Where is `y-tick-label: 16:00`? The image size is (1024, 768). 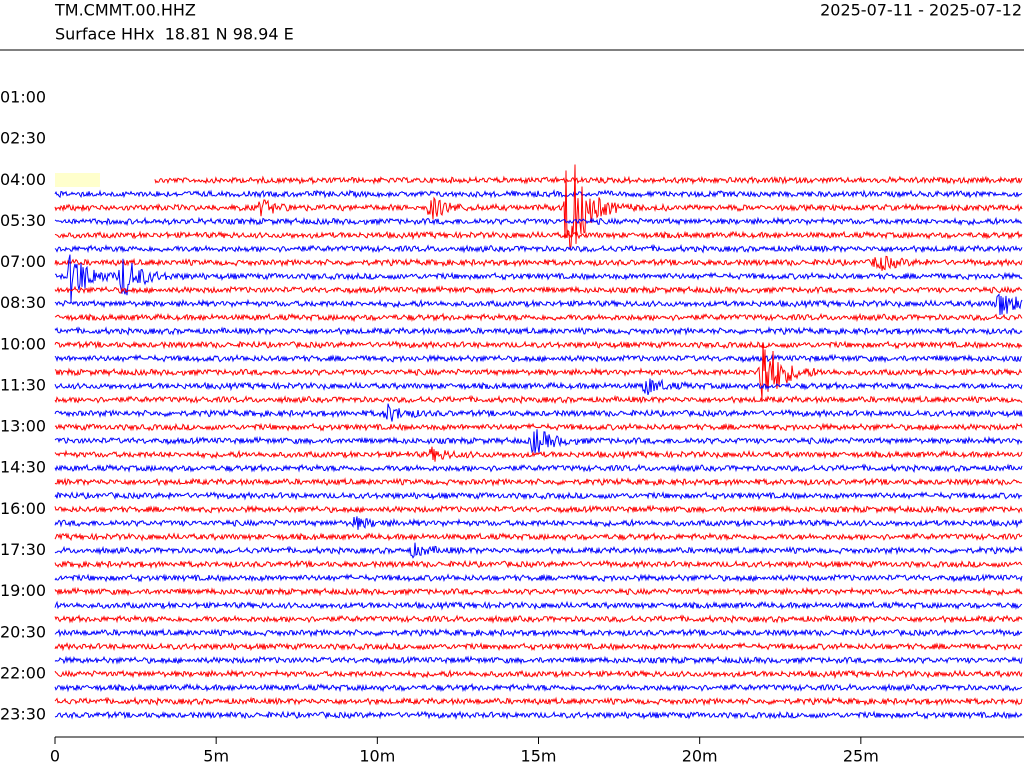
y-tick-label: 16:00 is located at coordinates (23, 508).